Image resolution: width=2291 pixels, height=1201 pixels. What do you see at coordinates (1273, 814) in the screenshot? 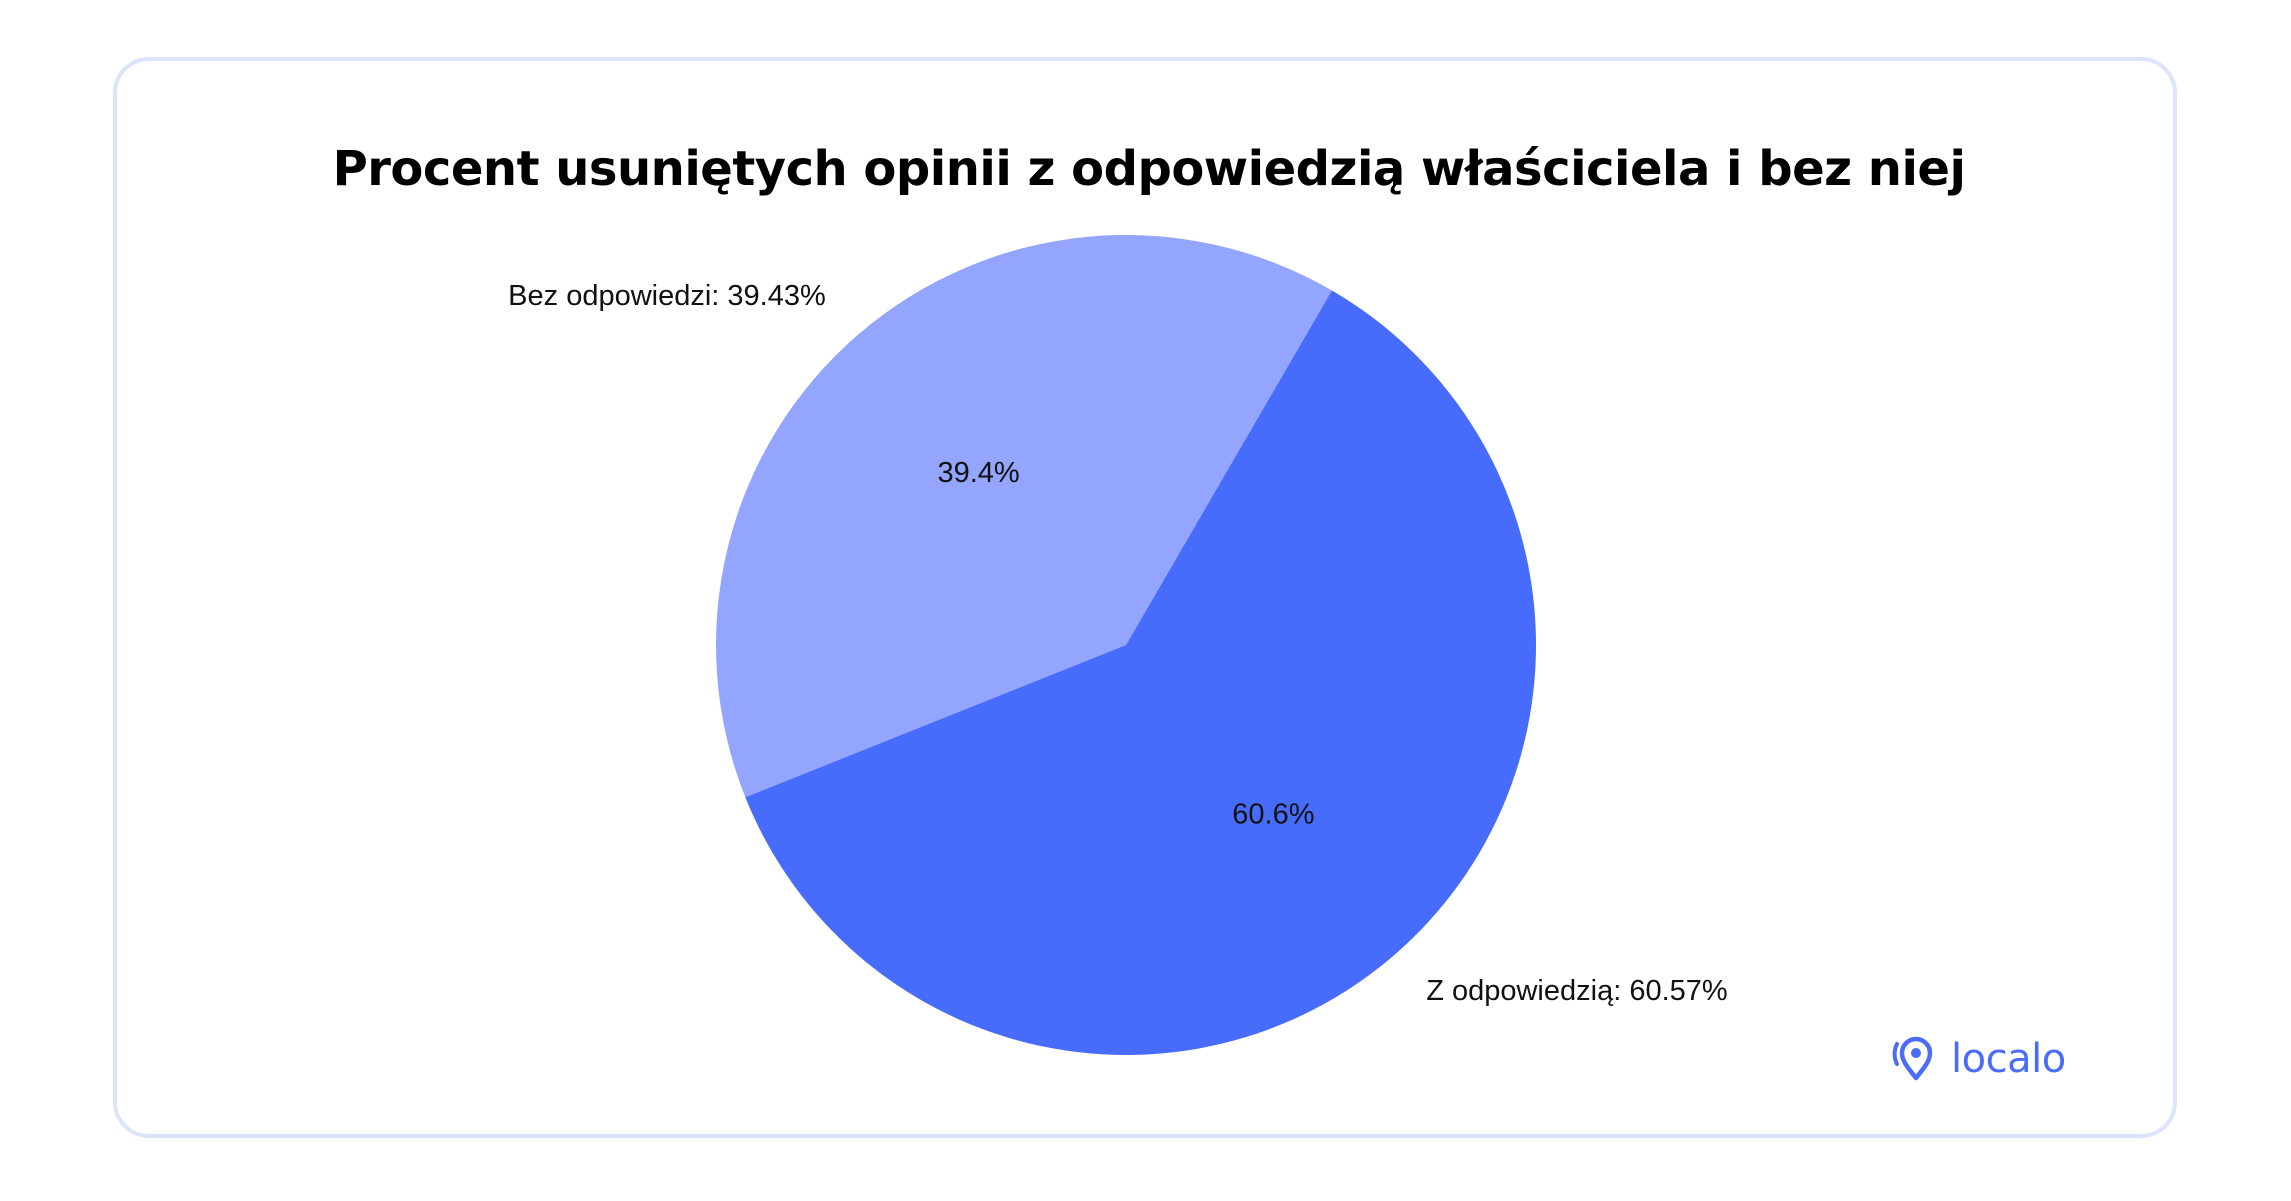
I see `slice-percent-label-1: 60.6%` at bounding box center [1273, 814].